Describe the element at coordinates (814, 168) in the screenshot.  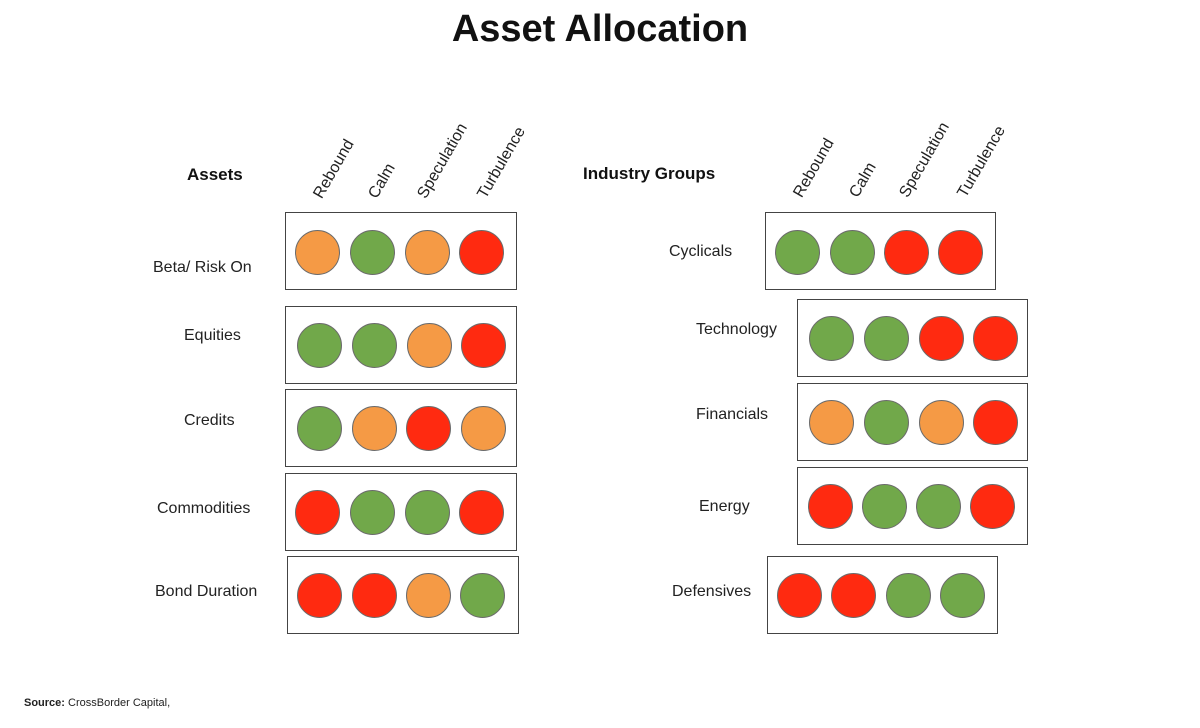
I see `industry-column-rebound: Rebound` at that location.